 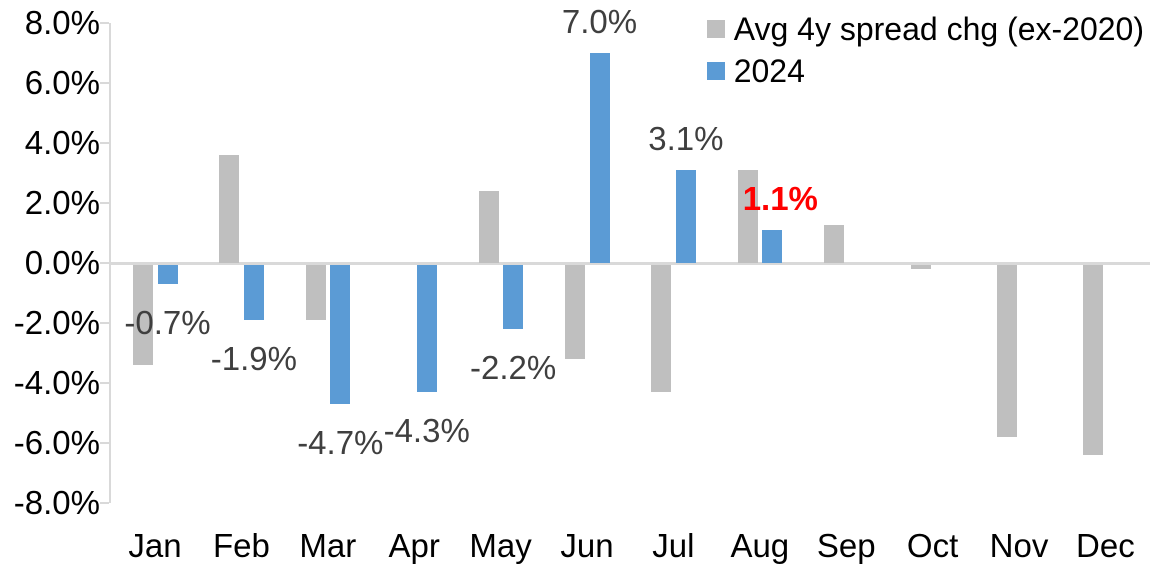 I want to click on bar-avg-4y-spread-chg-ex-2020--dec, so click(x=1093, y=360).